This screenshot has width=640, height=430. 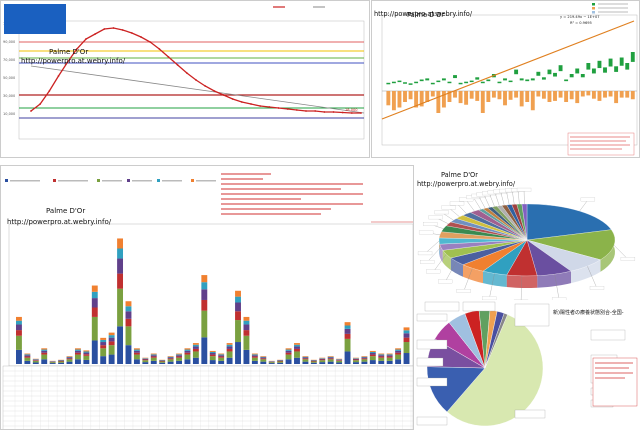 I want to click on watermark-brand: Palme D'Or, so click(x=425, y=15).